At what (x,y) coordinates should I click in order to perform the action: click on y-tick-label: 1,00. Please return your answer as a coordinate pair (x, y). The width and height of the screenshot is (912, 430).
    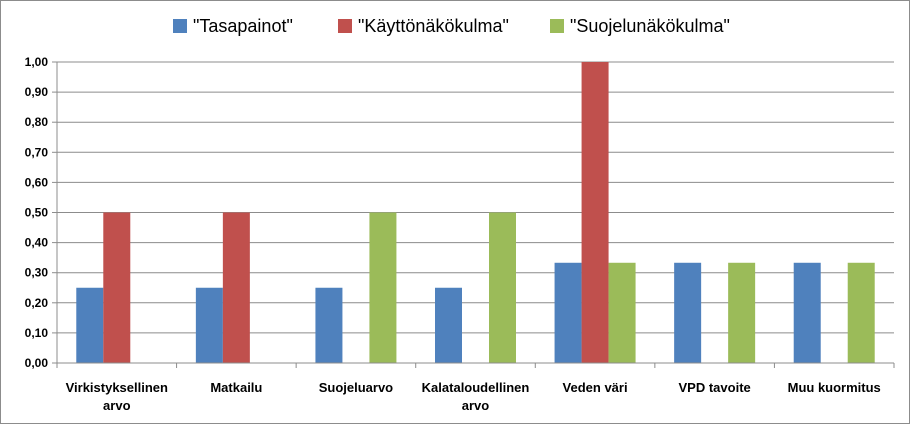
    Looking at the image, I should click on (37, 62).